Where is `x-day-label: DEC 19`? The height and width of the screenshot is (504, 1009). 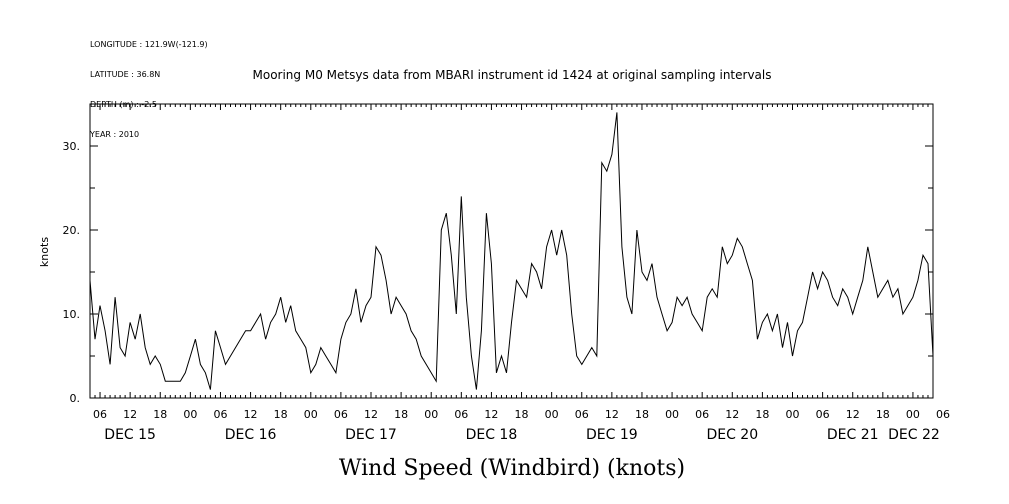 x-day-label: DEC 19 is located at coordinates (612, 435).